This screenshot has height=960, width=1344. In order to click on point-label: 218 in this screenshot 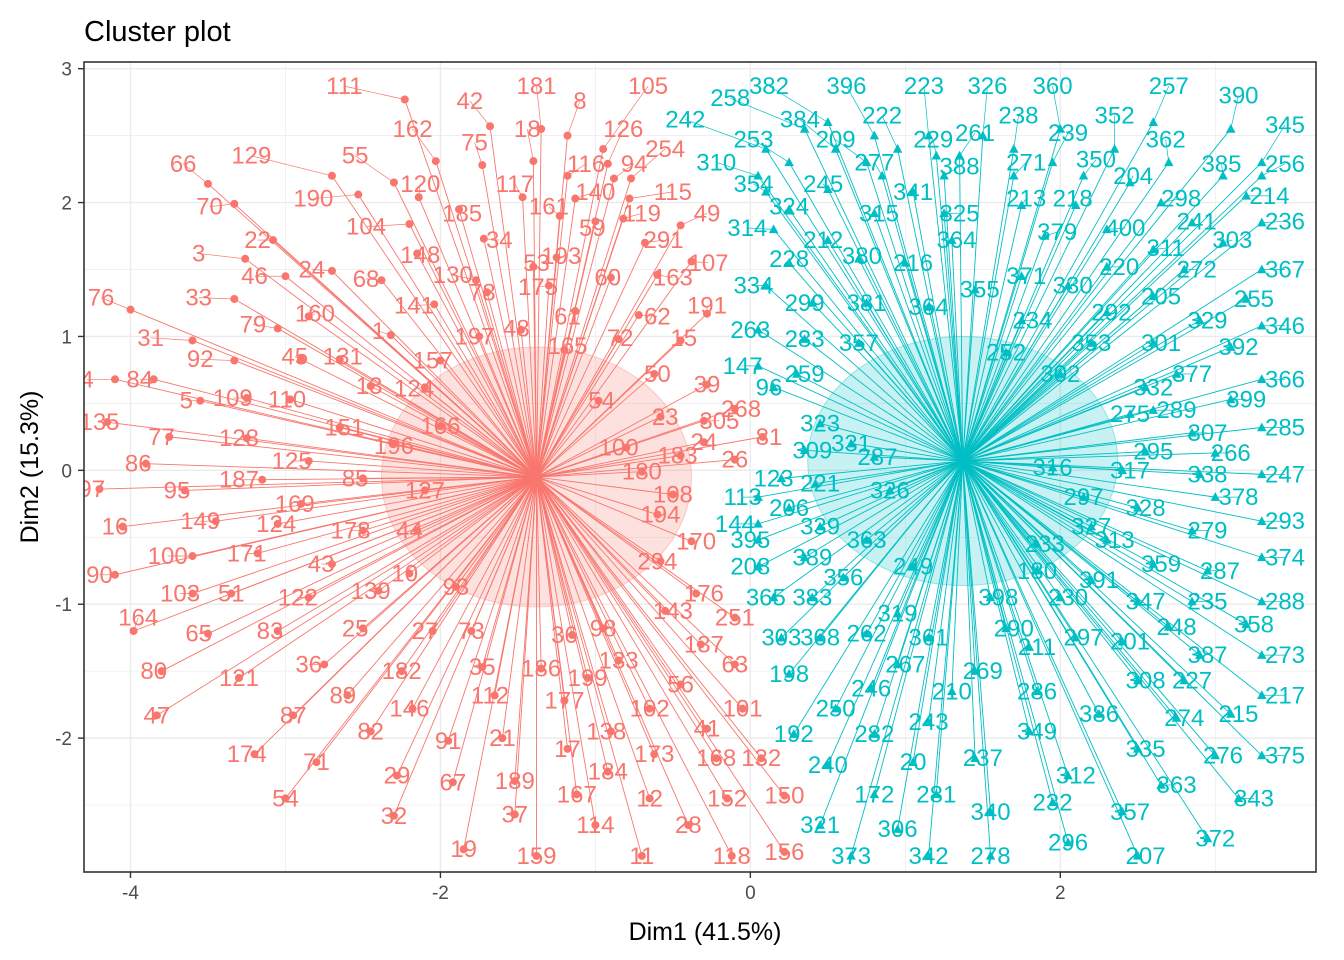, I will do `click(1073, 199)`.